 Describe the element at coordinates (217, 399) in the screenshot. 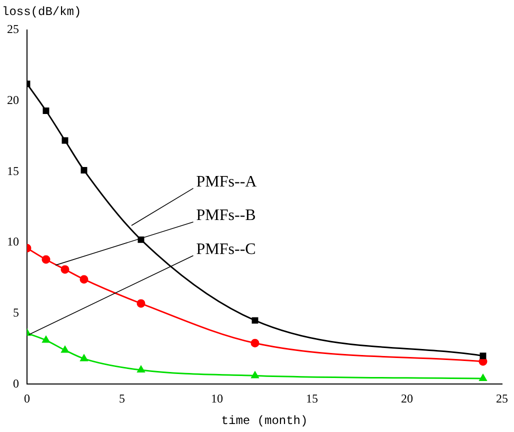

I see `x-tick-label: 10` at that location.